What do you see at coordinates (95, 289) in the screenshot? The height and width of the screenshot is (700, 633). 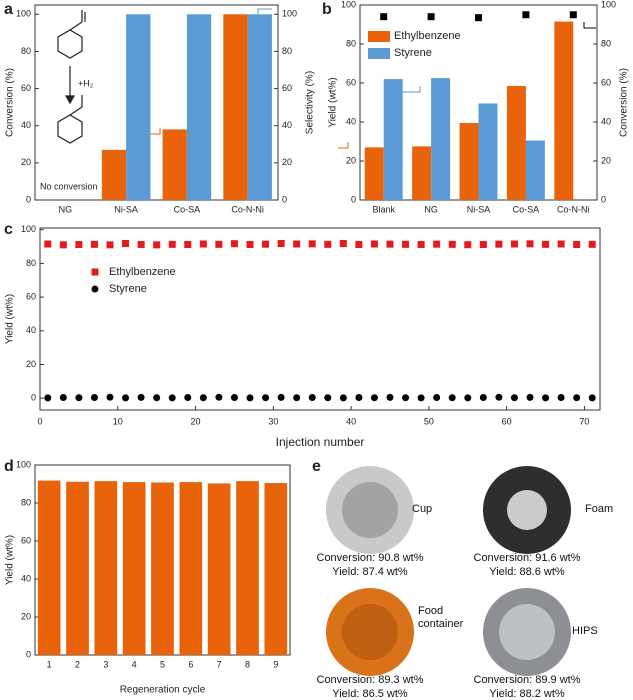 I see `legend-marker` at bounding box center [95, 289].